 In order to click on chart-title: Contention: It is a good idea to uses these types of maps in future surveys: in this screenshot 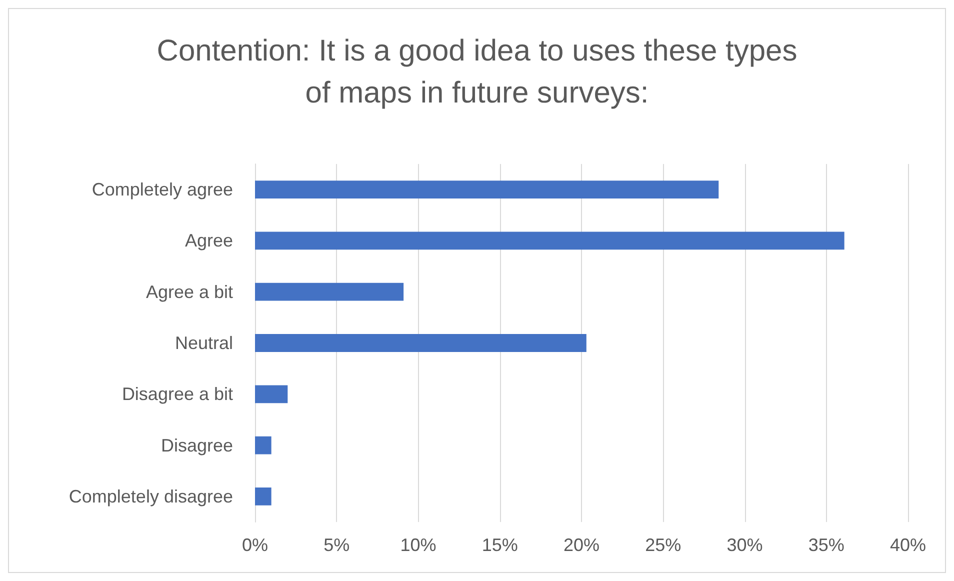, I will do `click(477, 72)`.